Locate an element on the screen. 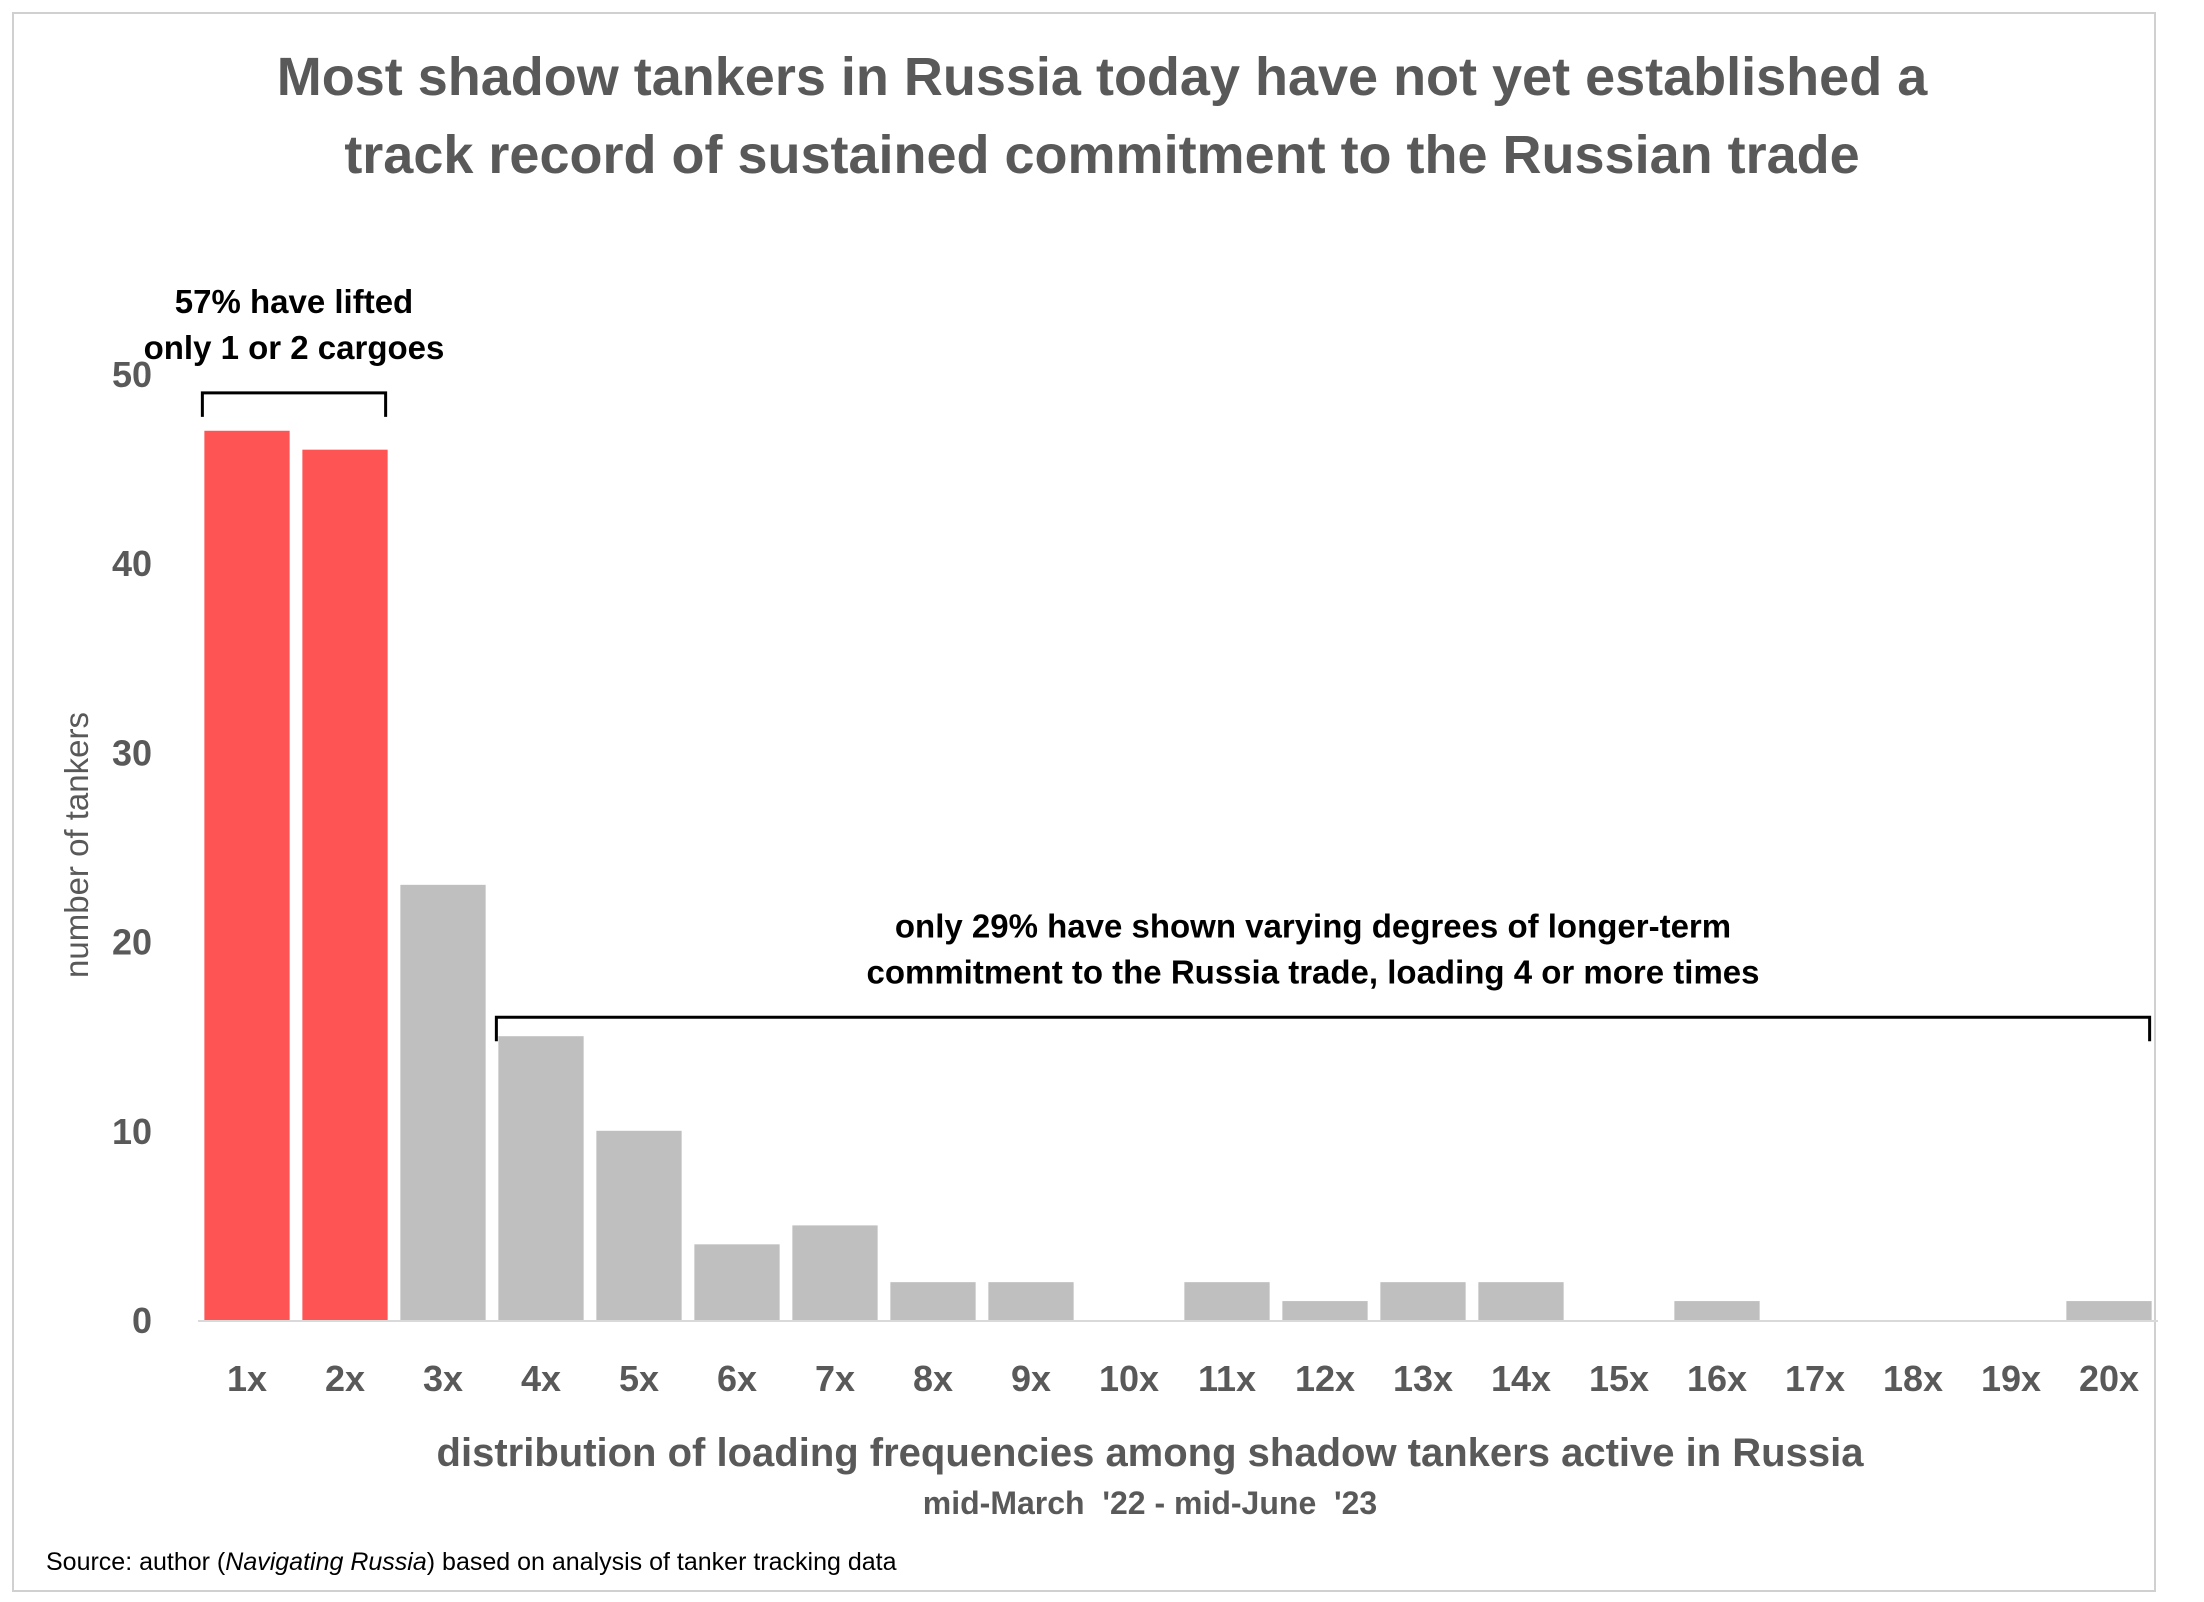  x-tick-label-5x: 5x is located at coordinates (639, 1378).